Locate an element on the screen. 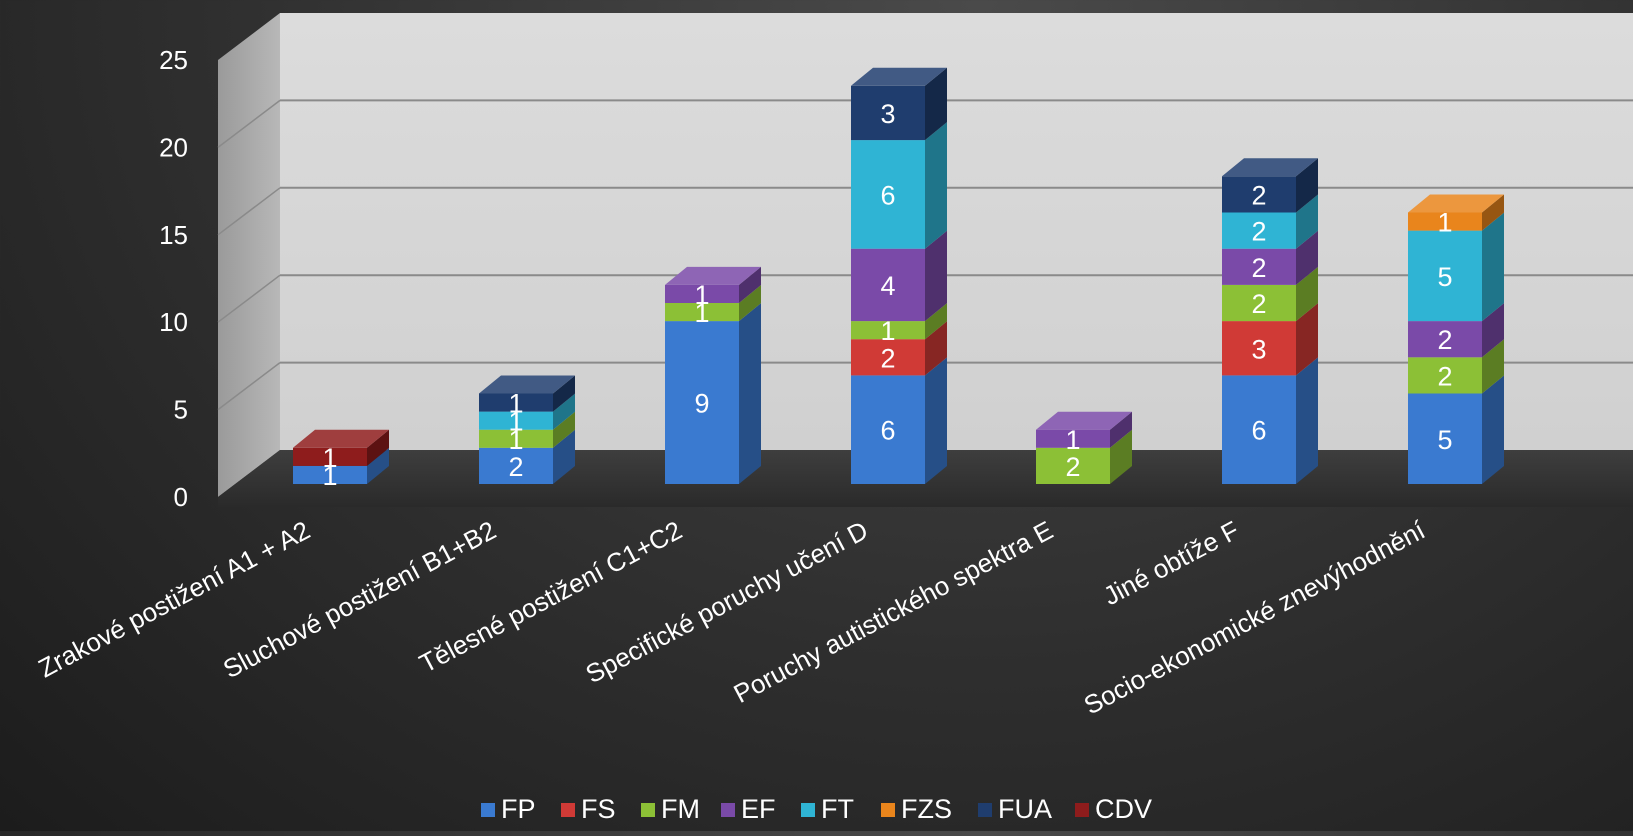 Image resolution: width=1633 pixels, height=836 pixels. data-label: 5 is located at coordinates (1444, 277).